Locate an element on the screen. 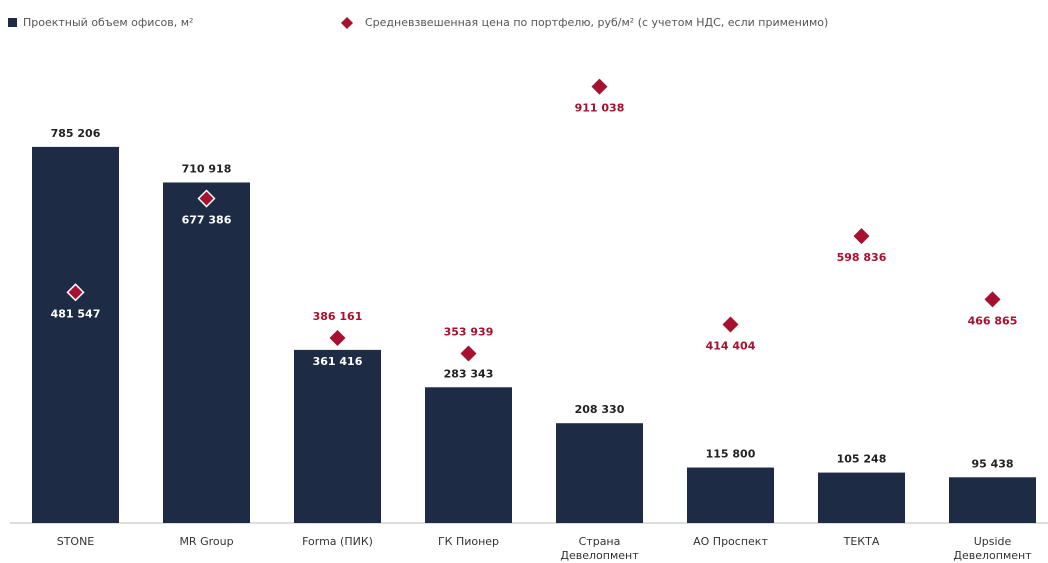 This screenshot has height=563, width=1048. bar-value-label: 95 438 is located at coordinates (992, 463).